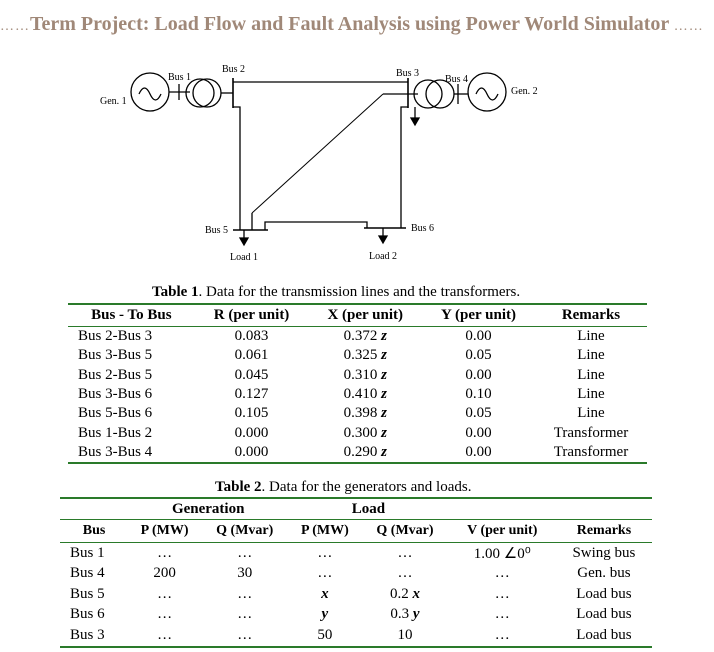  What do you see at coordinates (115, 374) in the screenshot?
I see `table-cell: Bus 2-Bus 5` at bounding box center [115, 374].